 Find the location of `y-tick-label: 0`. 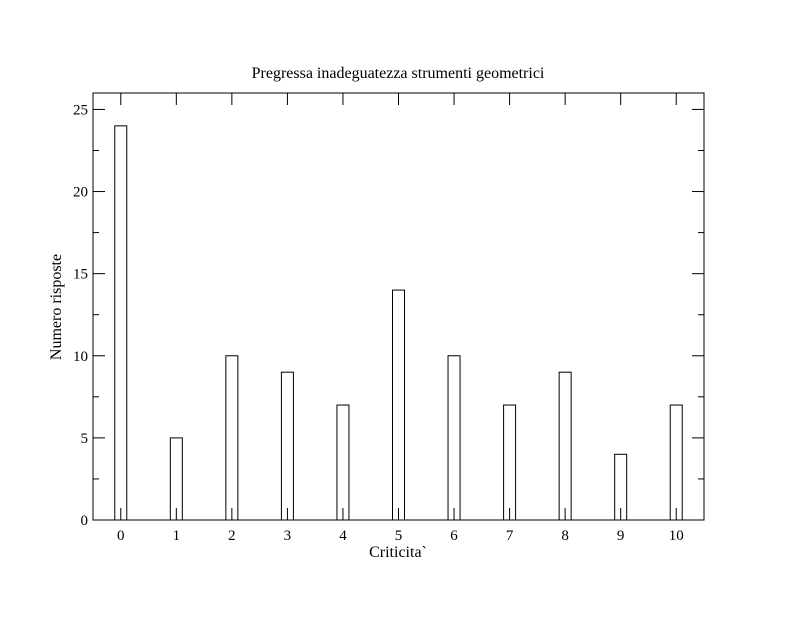

y-tick-label: 0 is located at coordinates (85, 521).